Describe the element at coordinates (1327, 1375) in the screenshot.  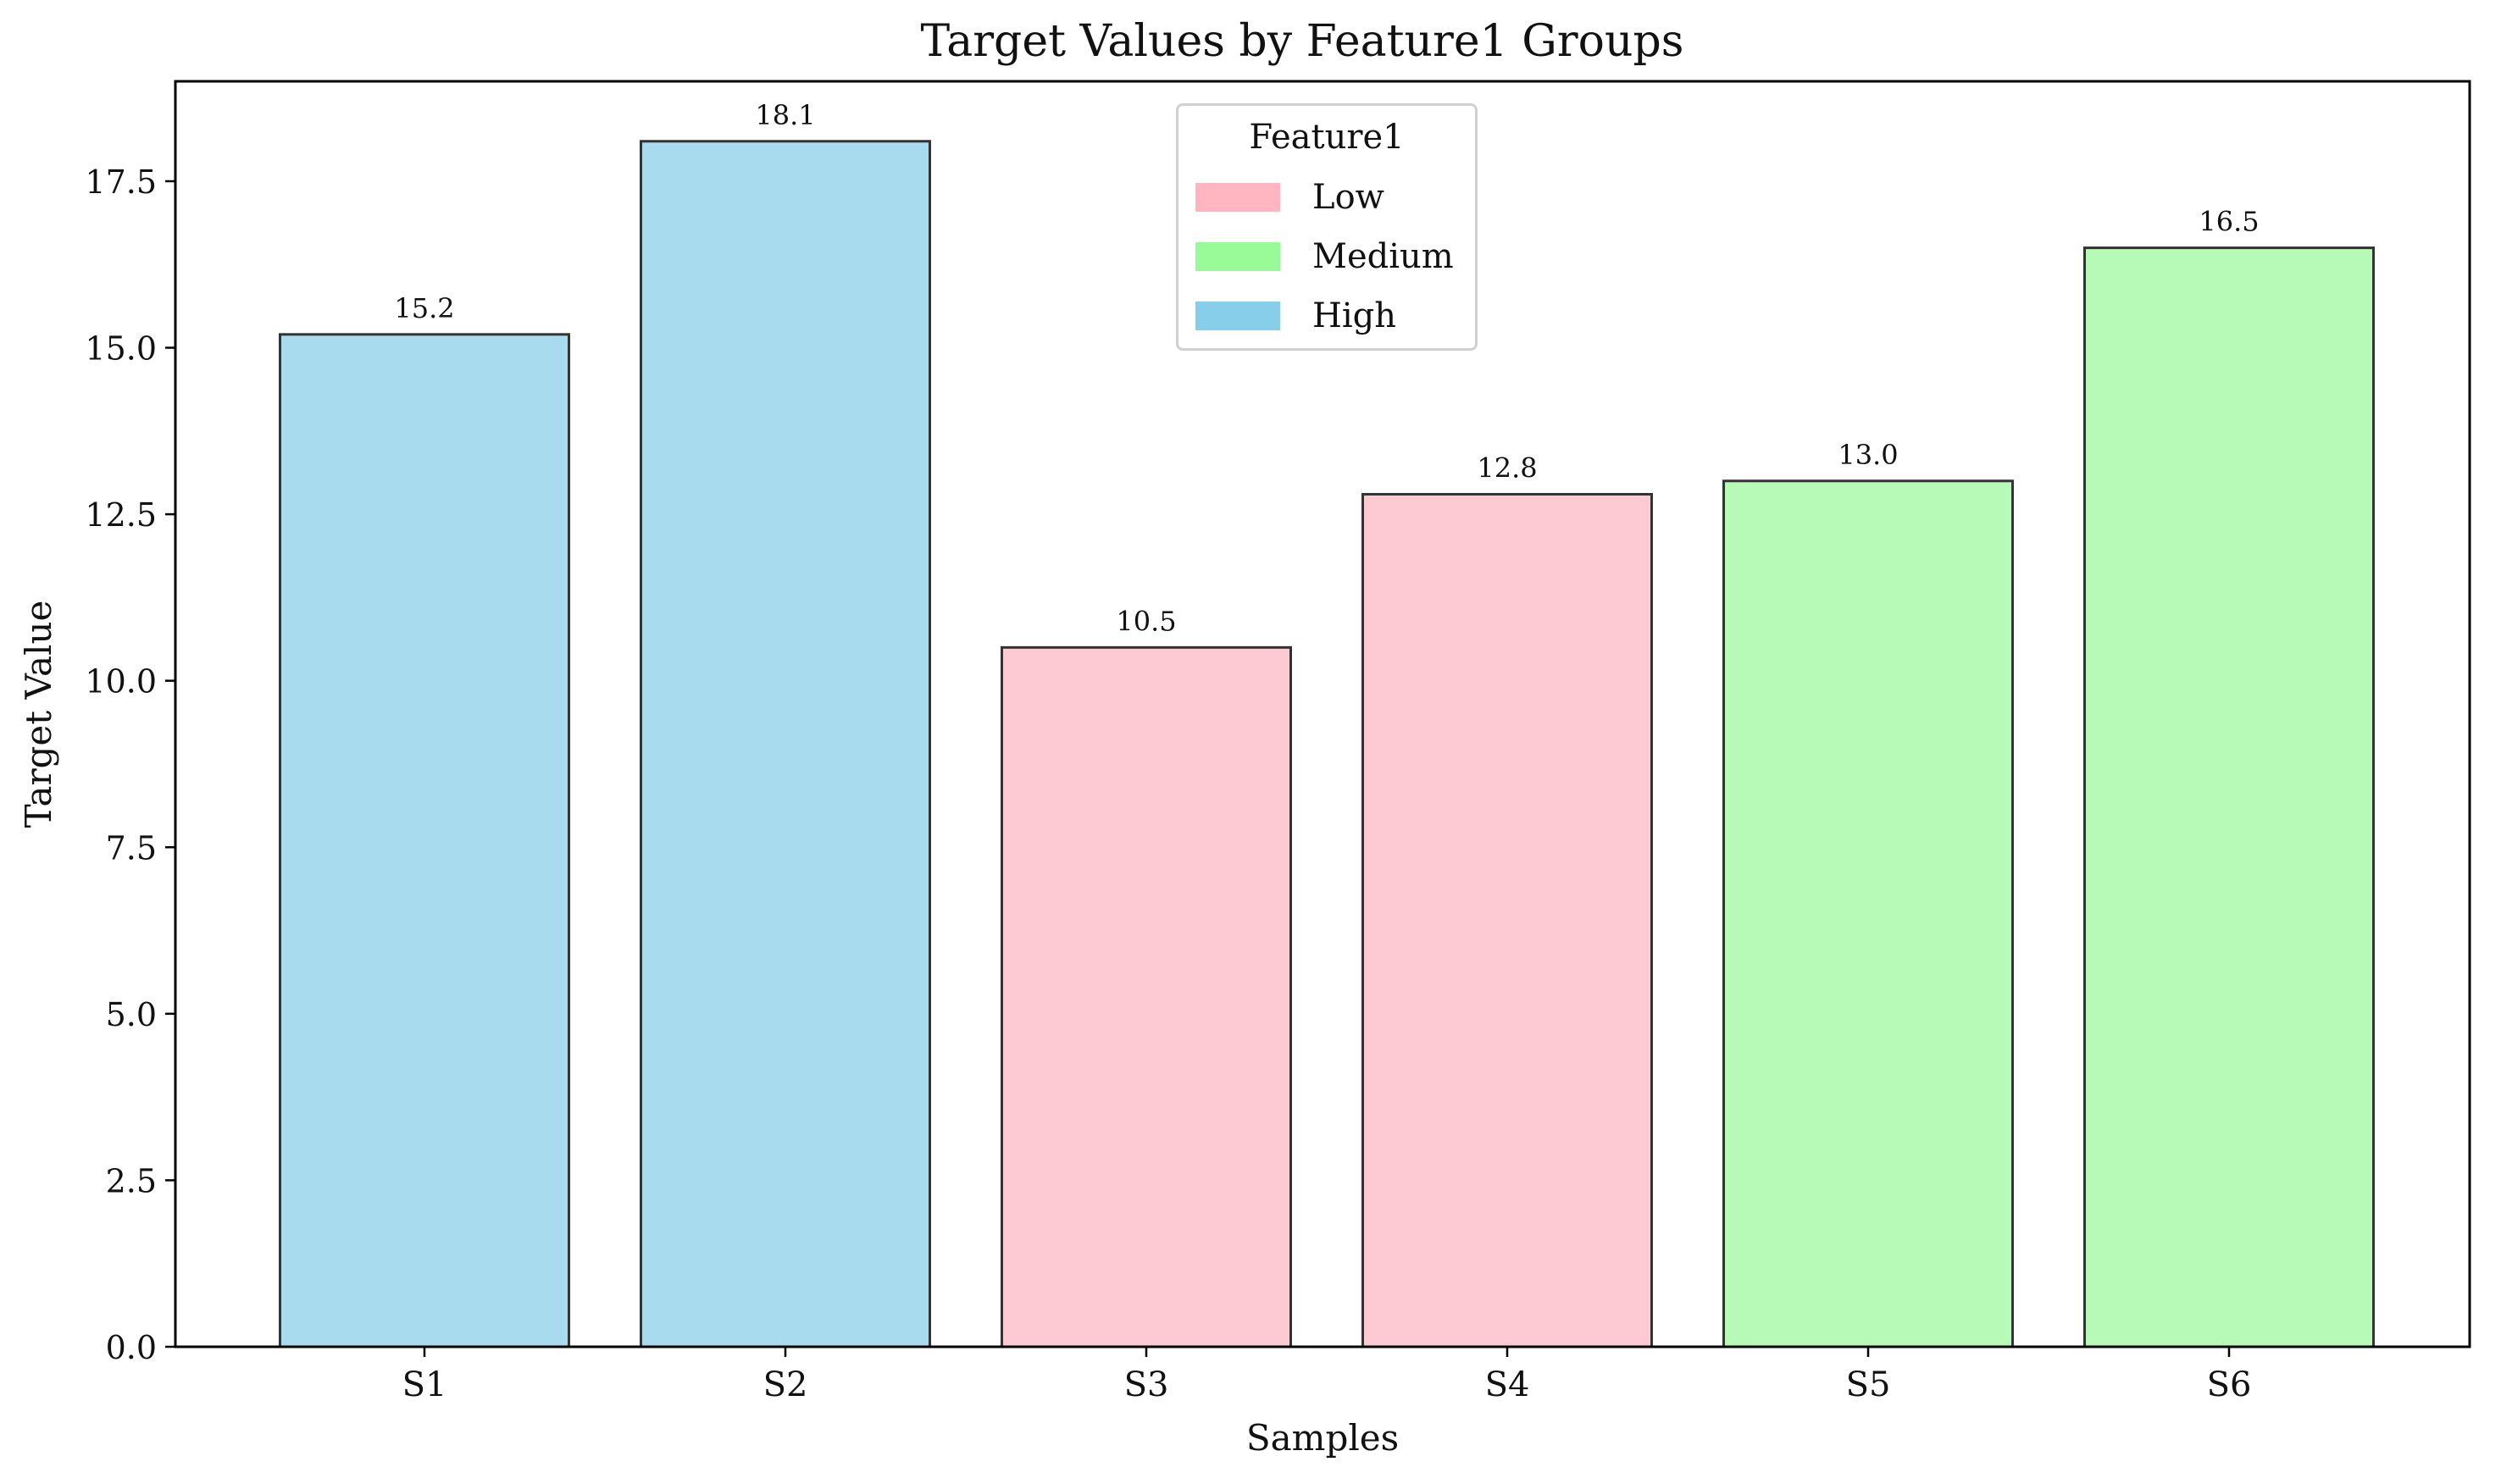
I see `x-axis: S1 S2 S3 S4 S5 S6` at that location.